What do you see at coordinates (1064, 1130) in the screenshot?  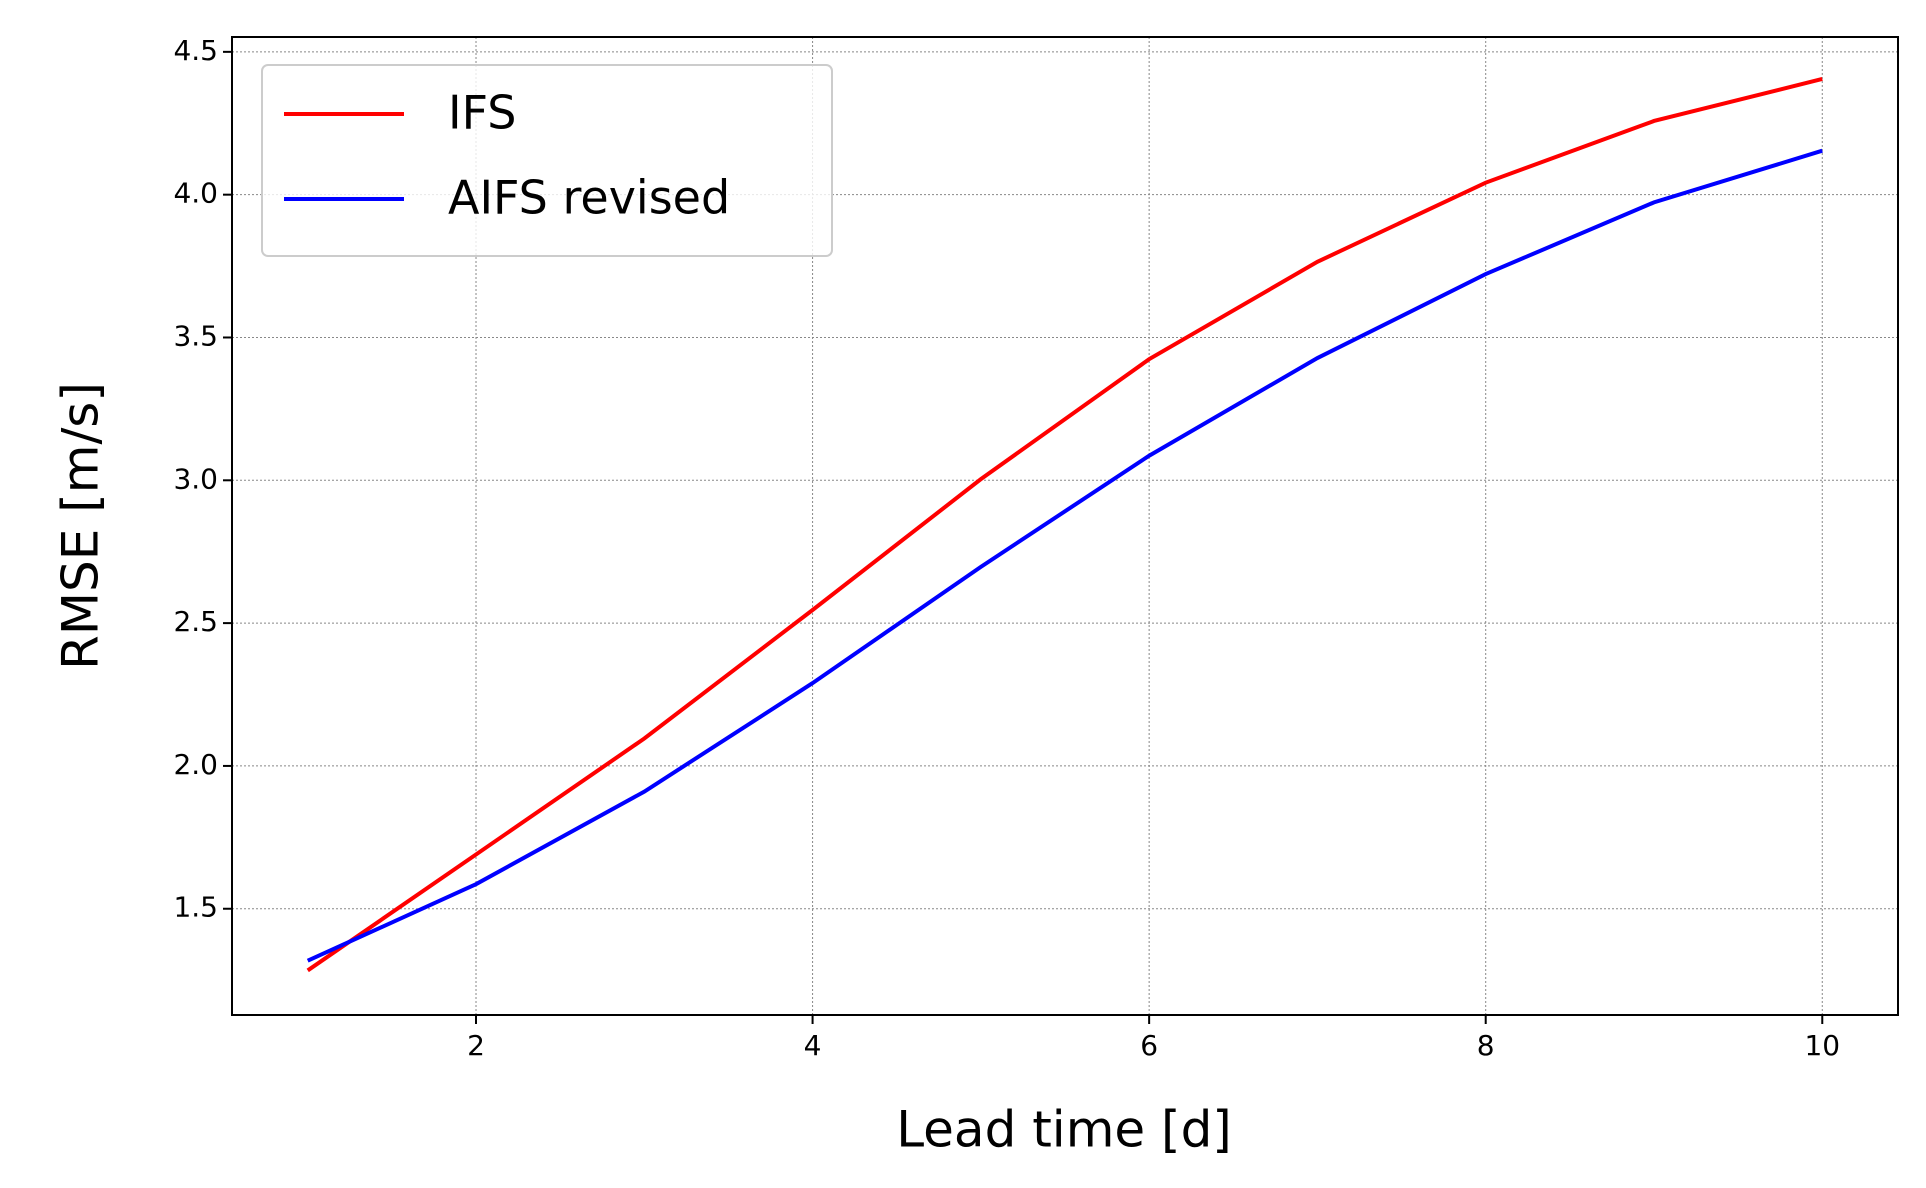 I see `x-axis-label: Lead time [d]` at bounding box center [1064, 1130].